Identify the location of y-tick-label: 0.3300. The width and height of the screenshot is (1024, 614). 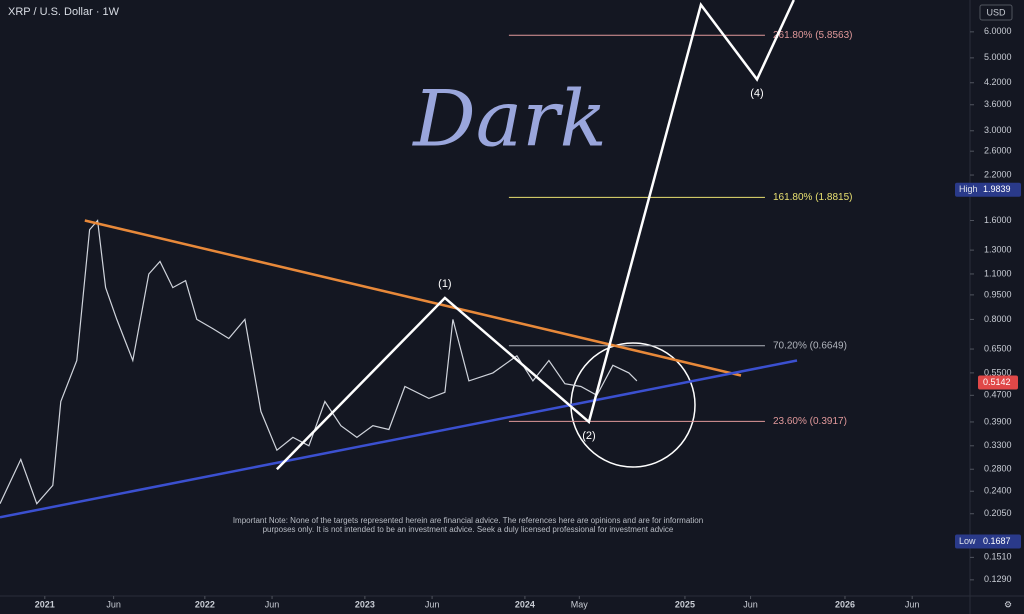
(998, 445).